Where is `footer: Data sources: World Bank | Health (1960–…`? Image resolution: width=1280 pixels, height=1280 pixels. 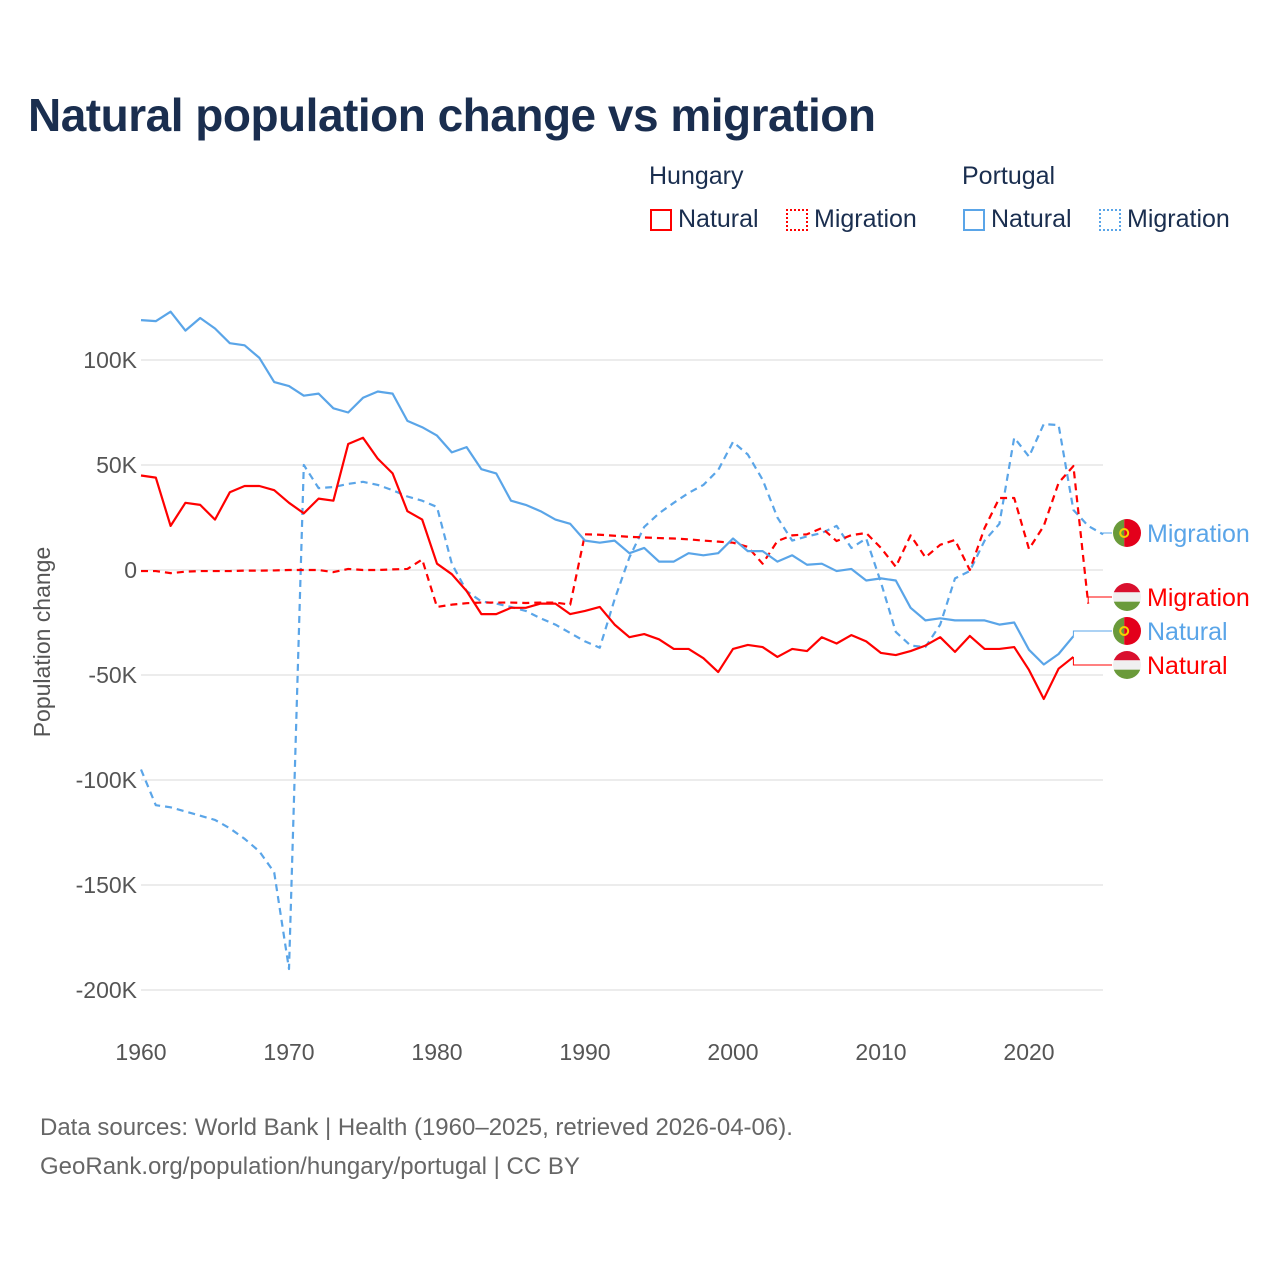
footer: Data sources: World Bank | Health (1960–… is located at coordinates (416, 1147).